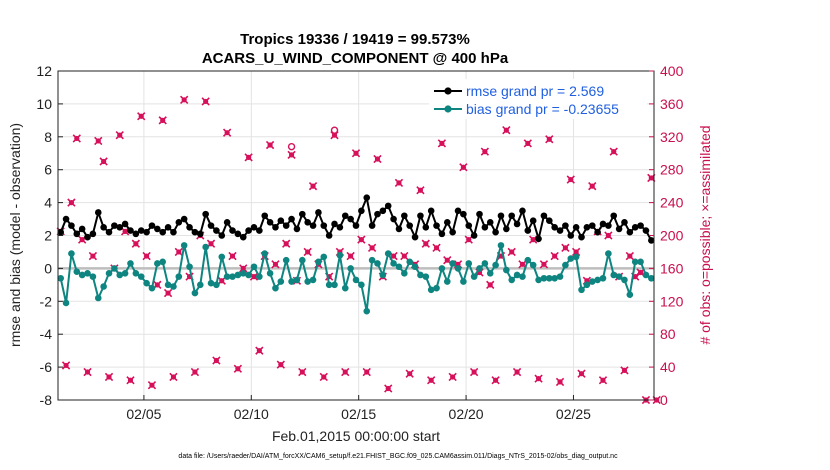  What do you see at coordinates (44, 71) in the screenshot?
I see `y-tick-label-left: 12` at bounding box center [44, 71].